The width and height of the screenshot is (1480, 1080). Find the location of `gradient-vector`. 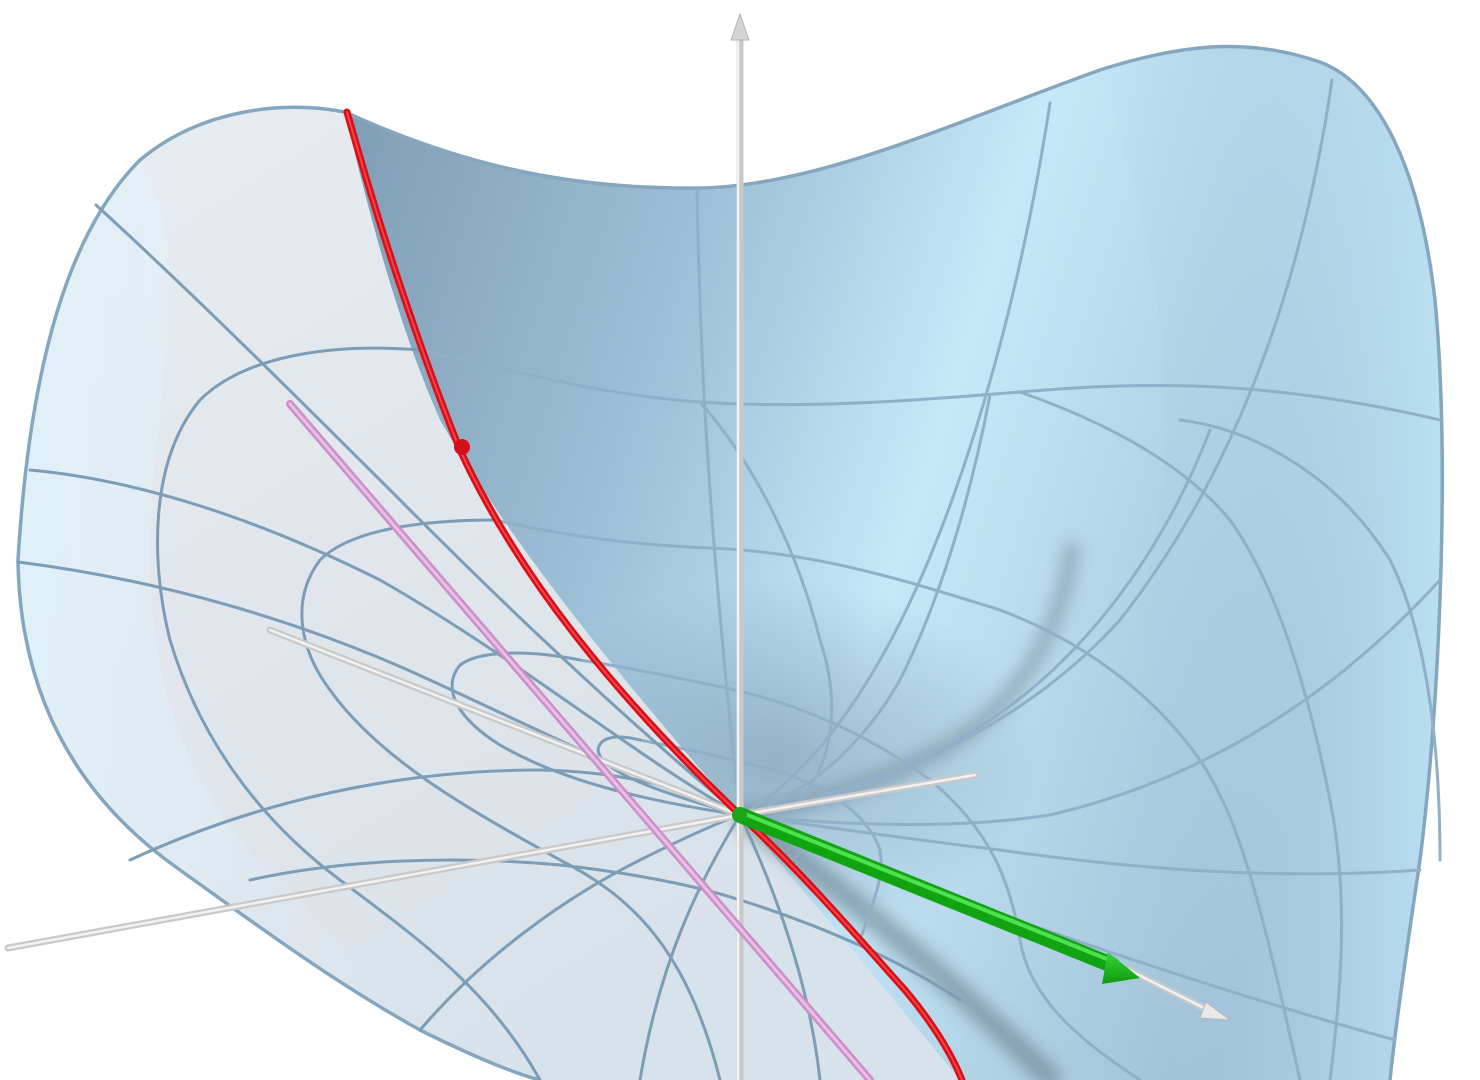

gradient-vector is located at coordinates (936, 895).